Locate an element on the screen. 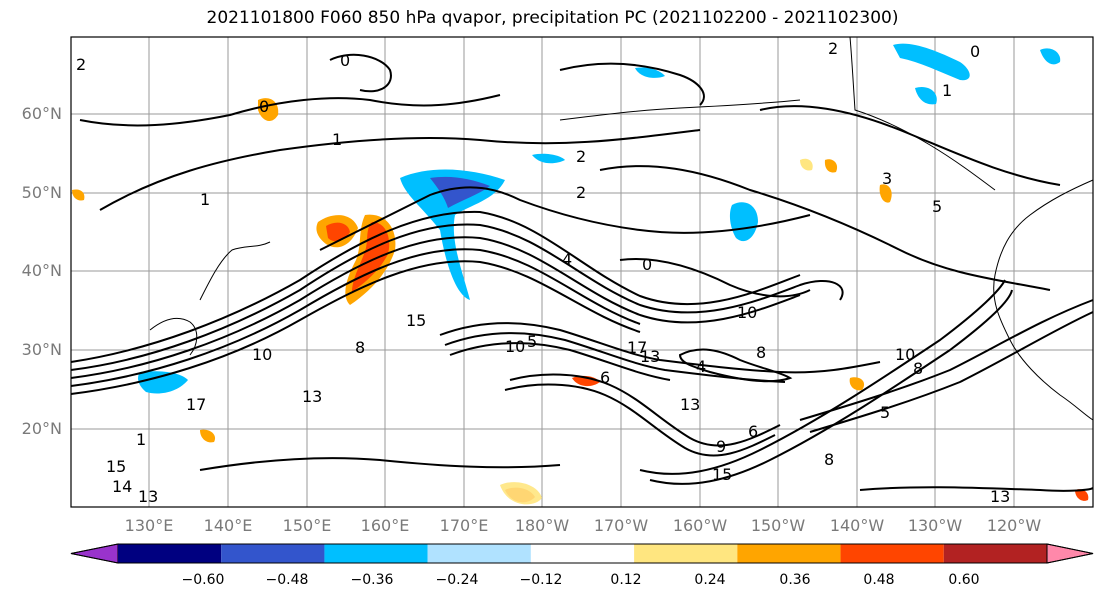  colorbar-tick-label: −0.24 is located at coordinates (457, 580).